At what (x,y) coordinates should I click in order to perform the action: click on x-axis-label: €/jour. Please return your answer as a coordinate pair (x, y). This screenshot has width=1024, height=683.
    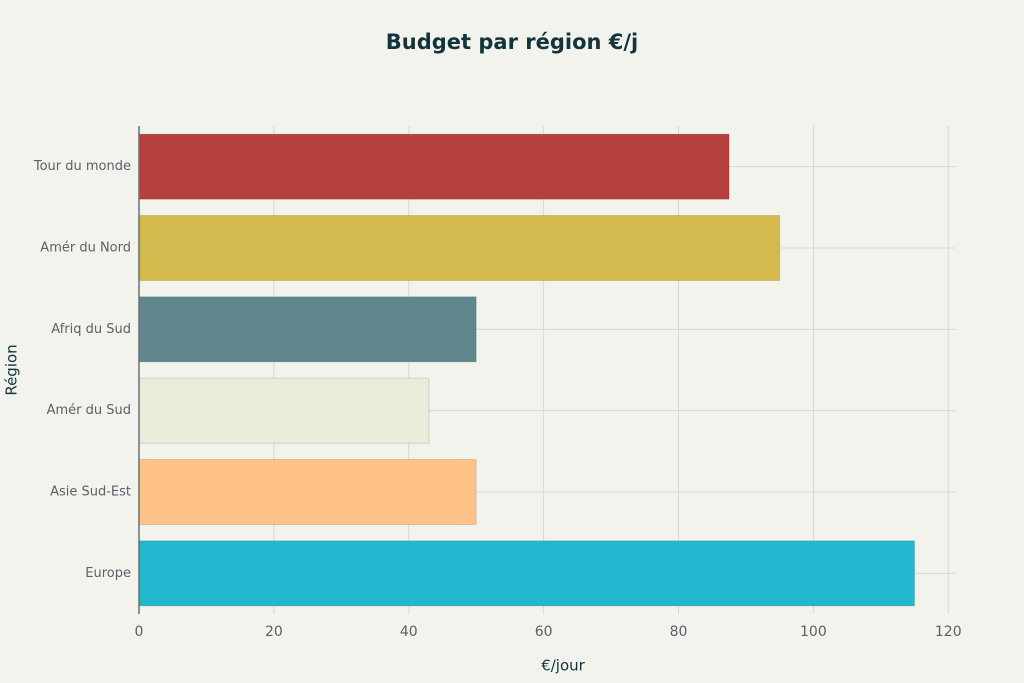
    Looking at the image, I should click on (563, 666).